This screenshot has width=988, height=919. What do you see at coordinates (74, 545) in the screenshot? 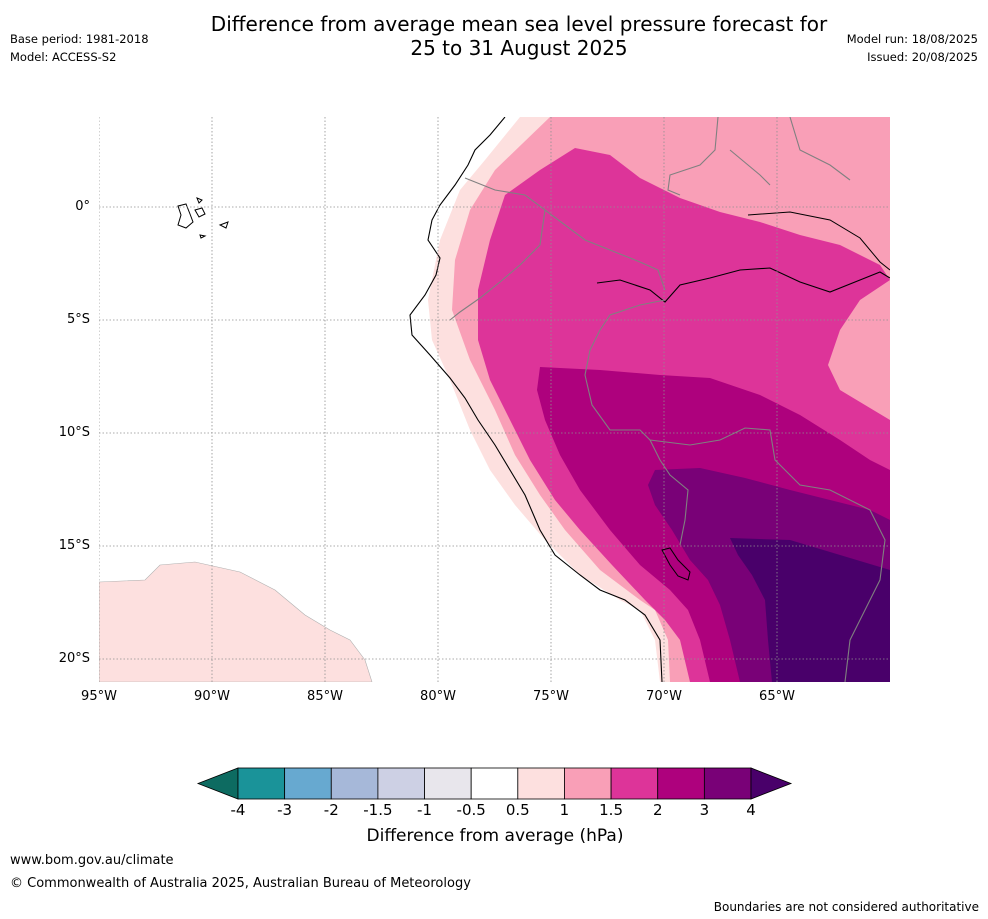
I see `lat-label-15s: 15°S` at bounding box center [74, 545].